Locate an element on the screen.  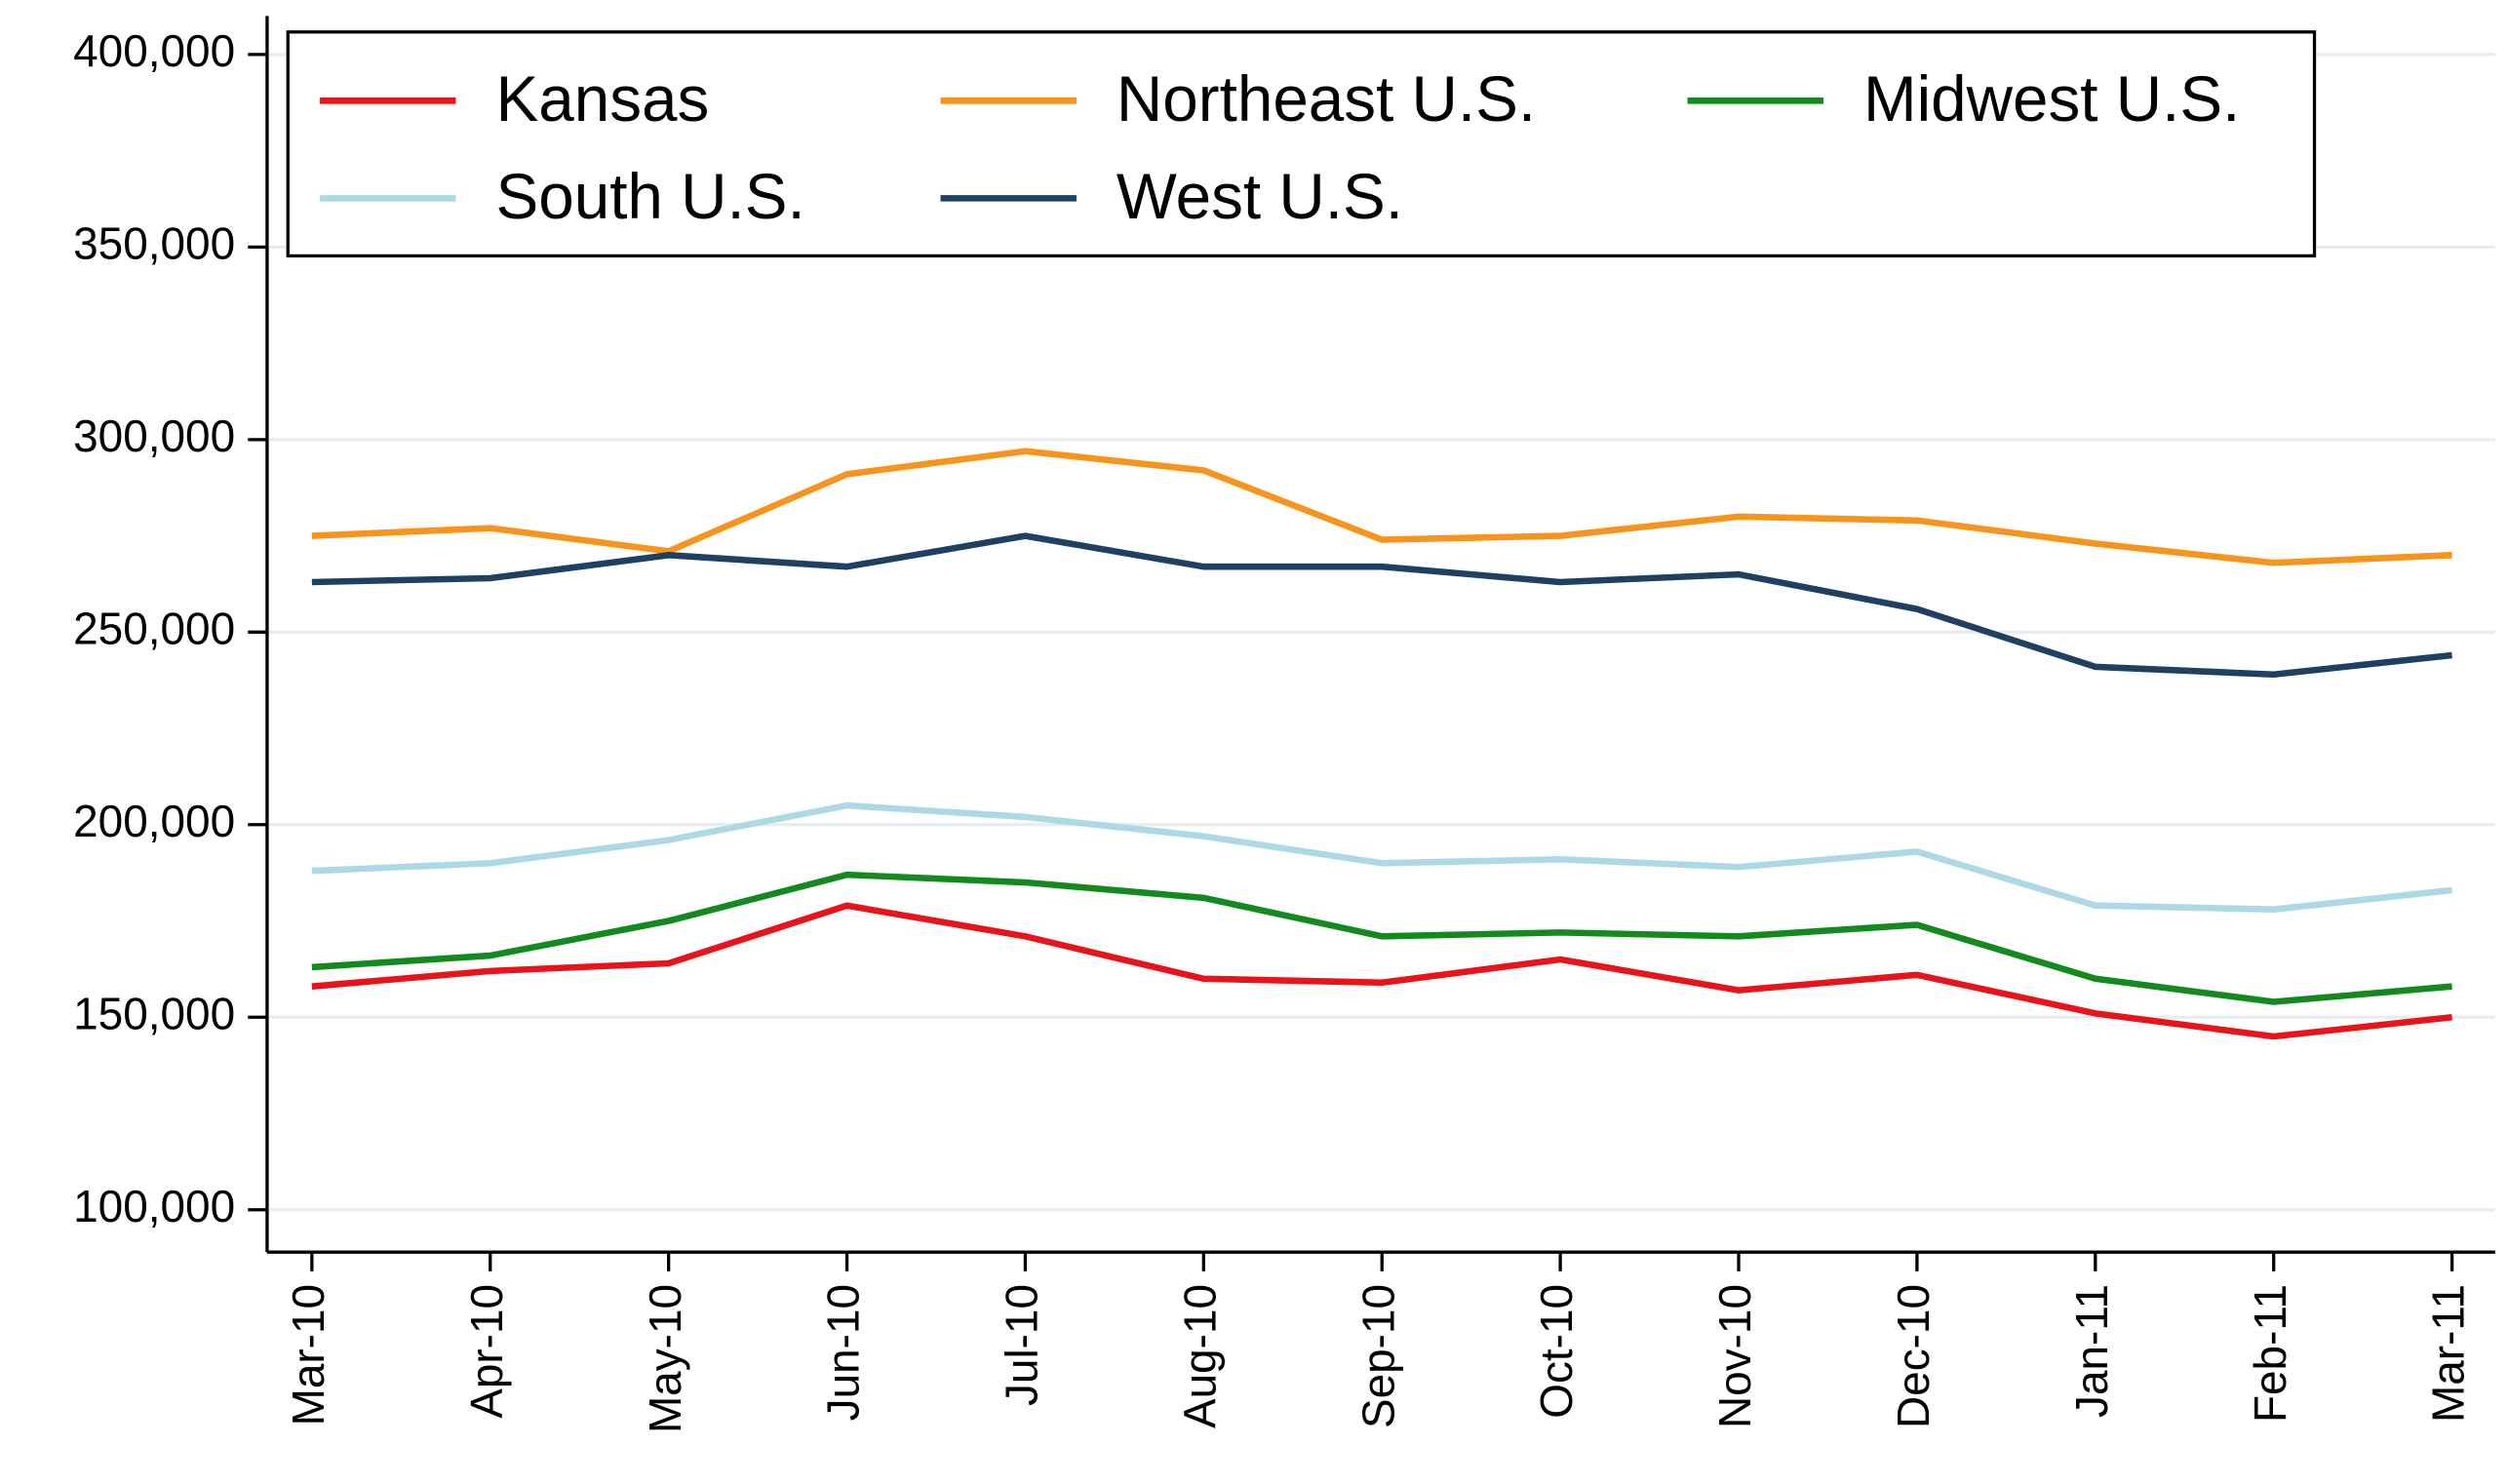
y-tick-label: 150,000 is located at coordinates (154, 1013).